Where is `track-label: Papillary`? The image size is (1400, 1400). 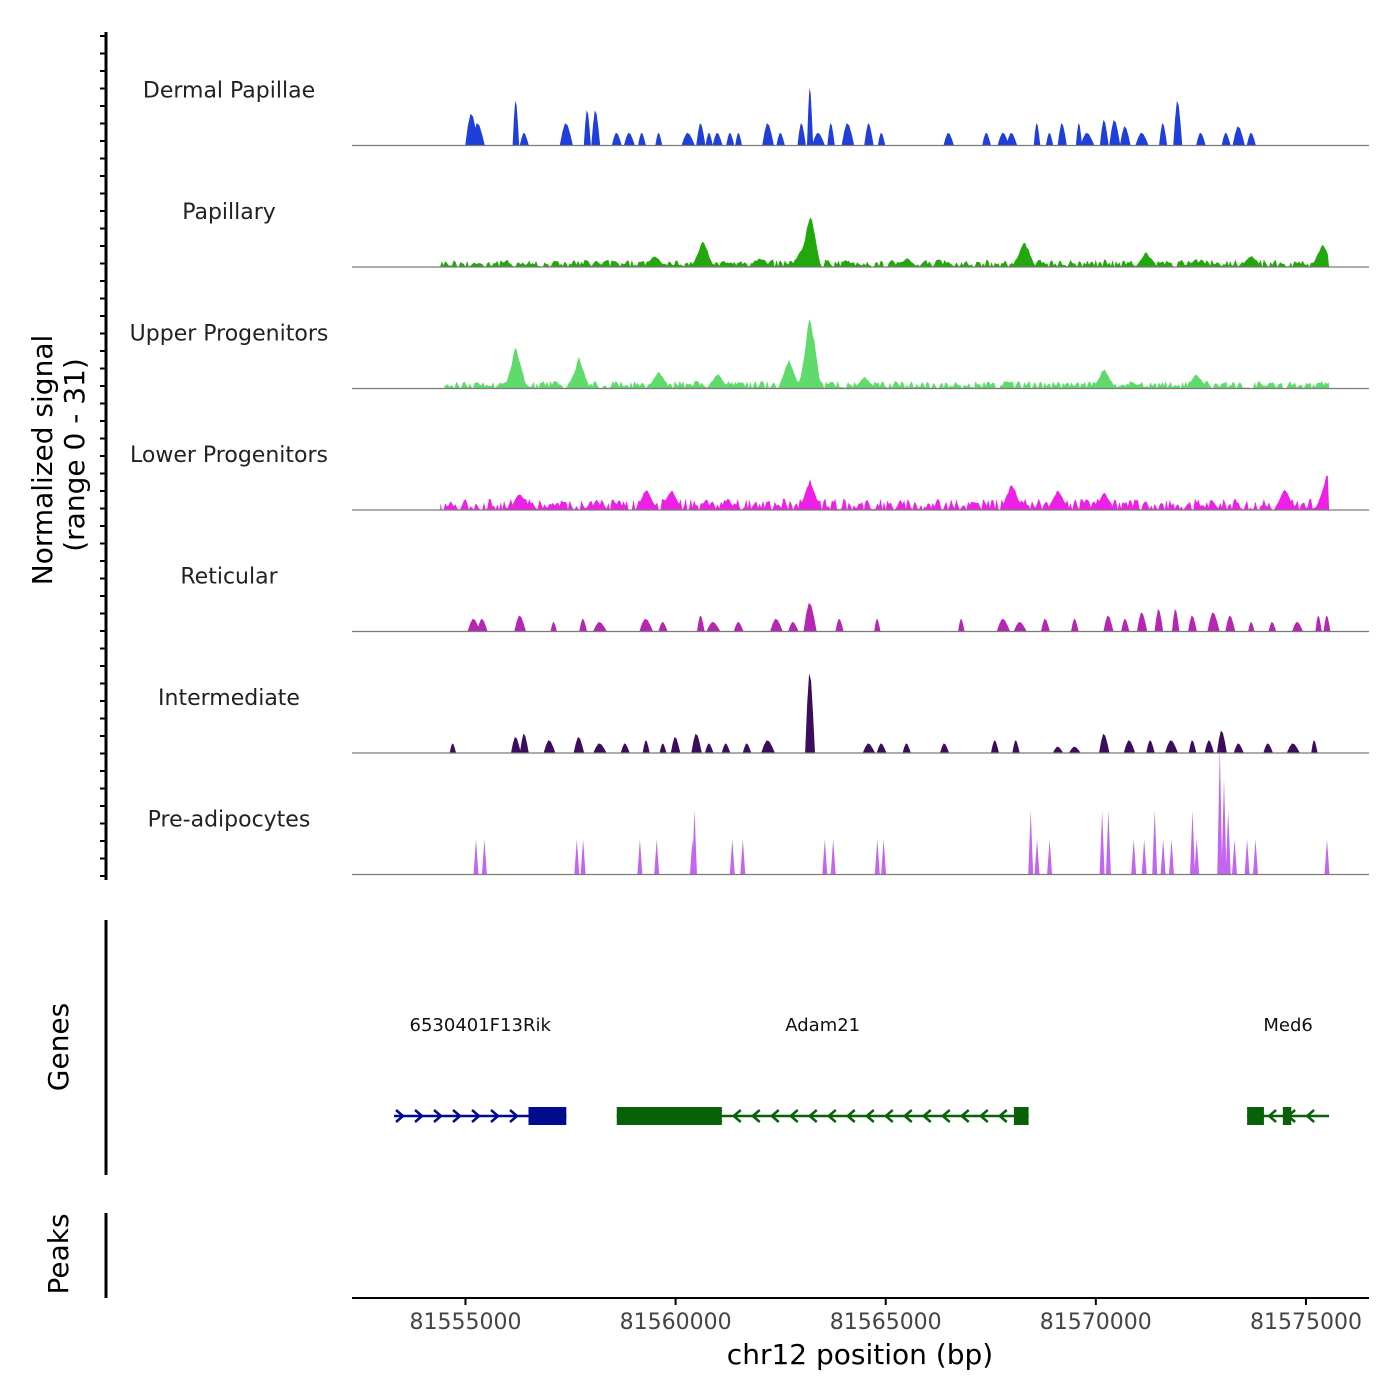 track-label: Papillary is located at coordinates (229, 212).